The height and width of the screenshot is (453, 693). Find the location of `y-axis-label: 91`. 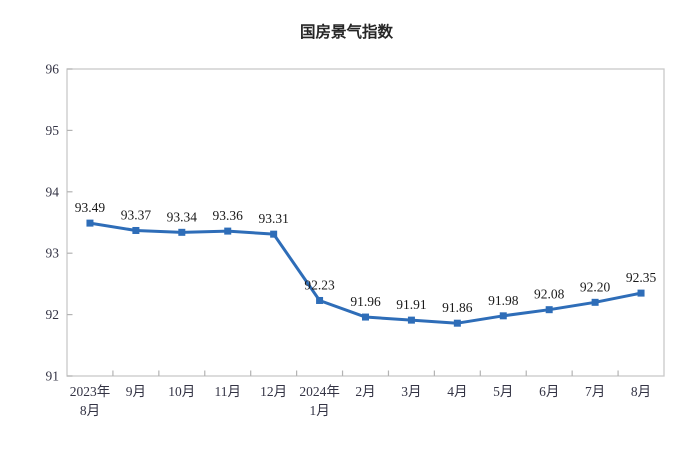

y-axis-label: 91 is located at coordinates (53, 376).